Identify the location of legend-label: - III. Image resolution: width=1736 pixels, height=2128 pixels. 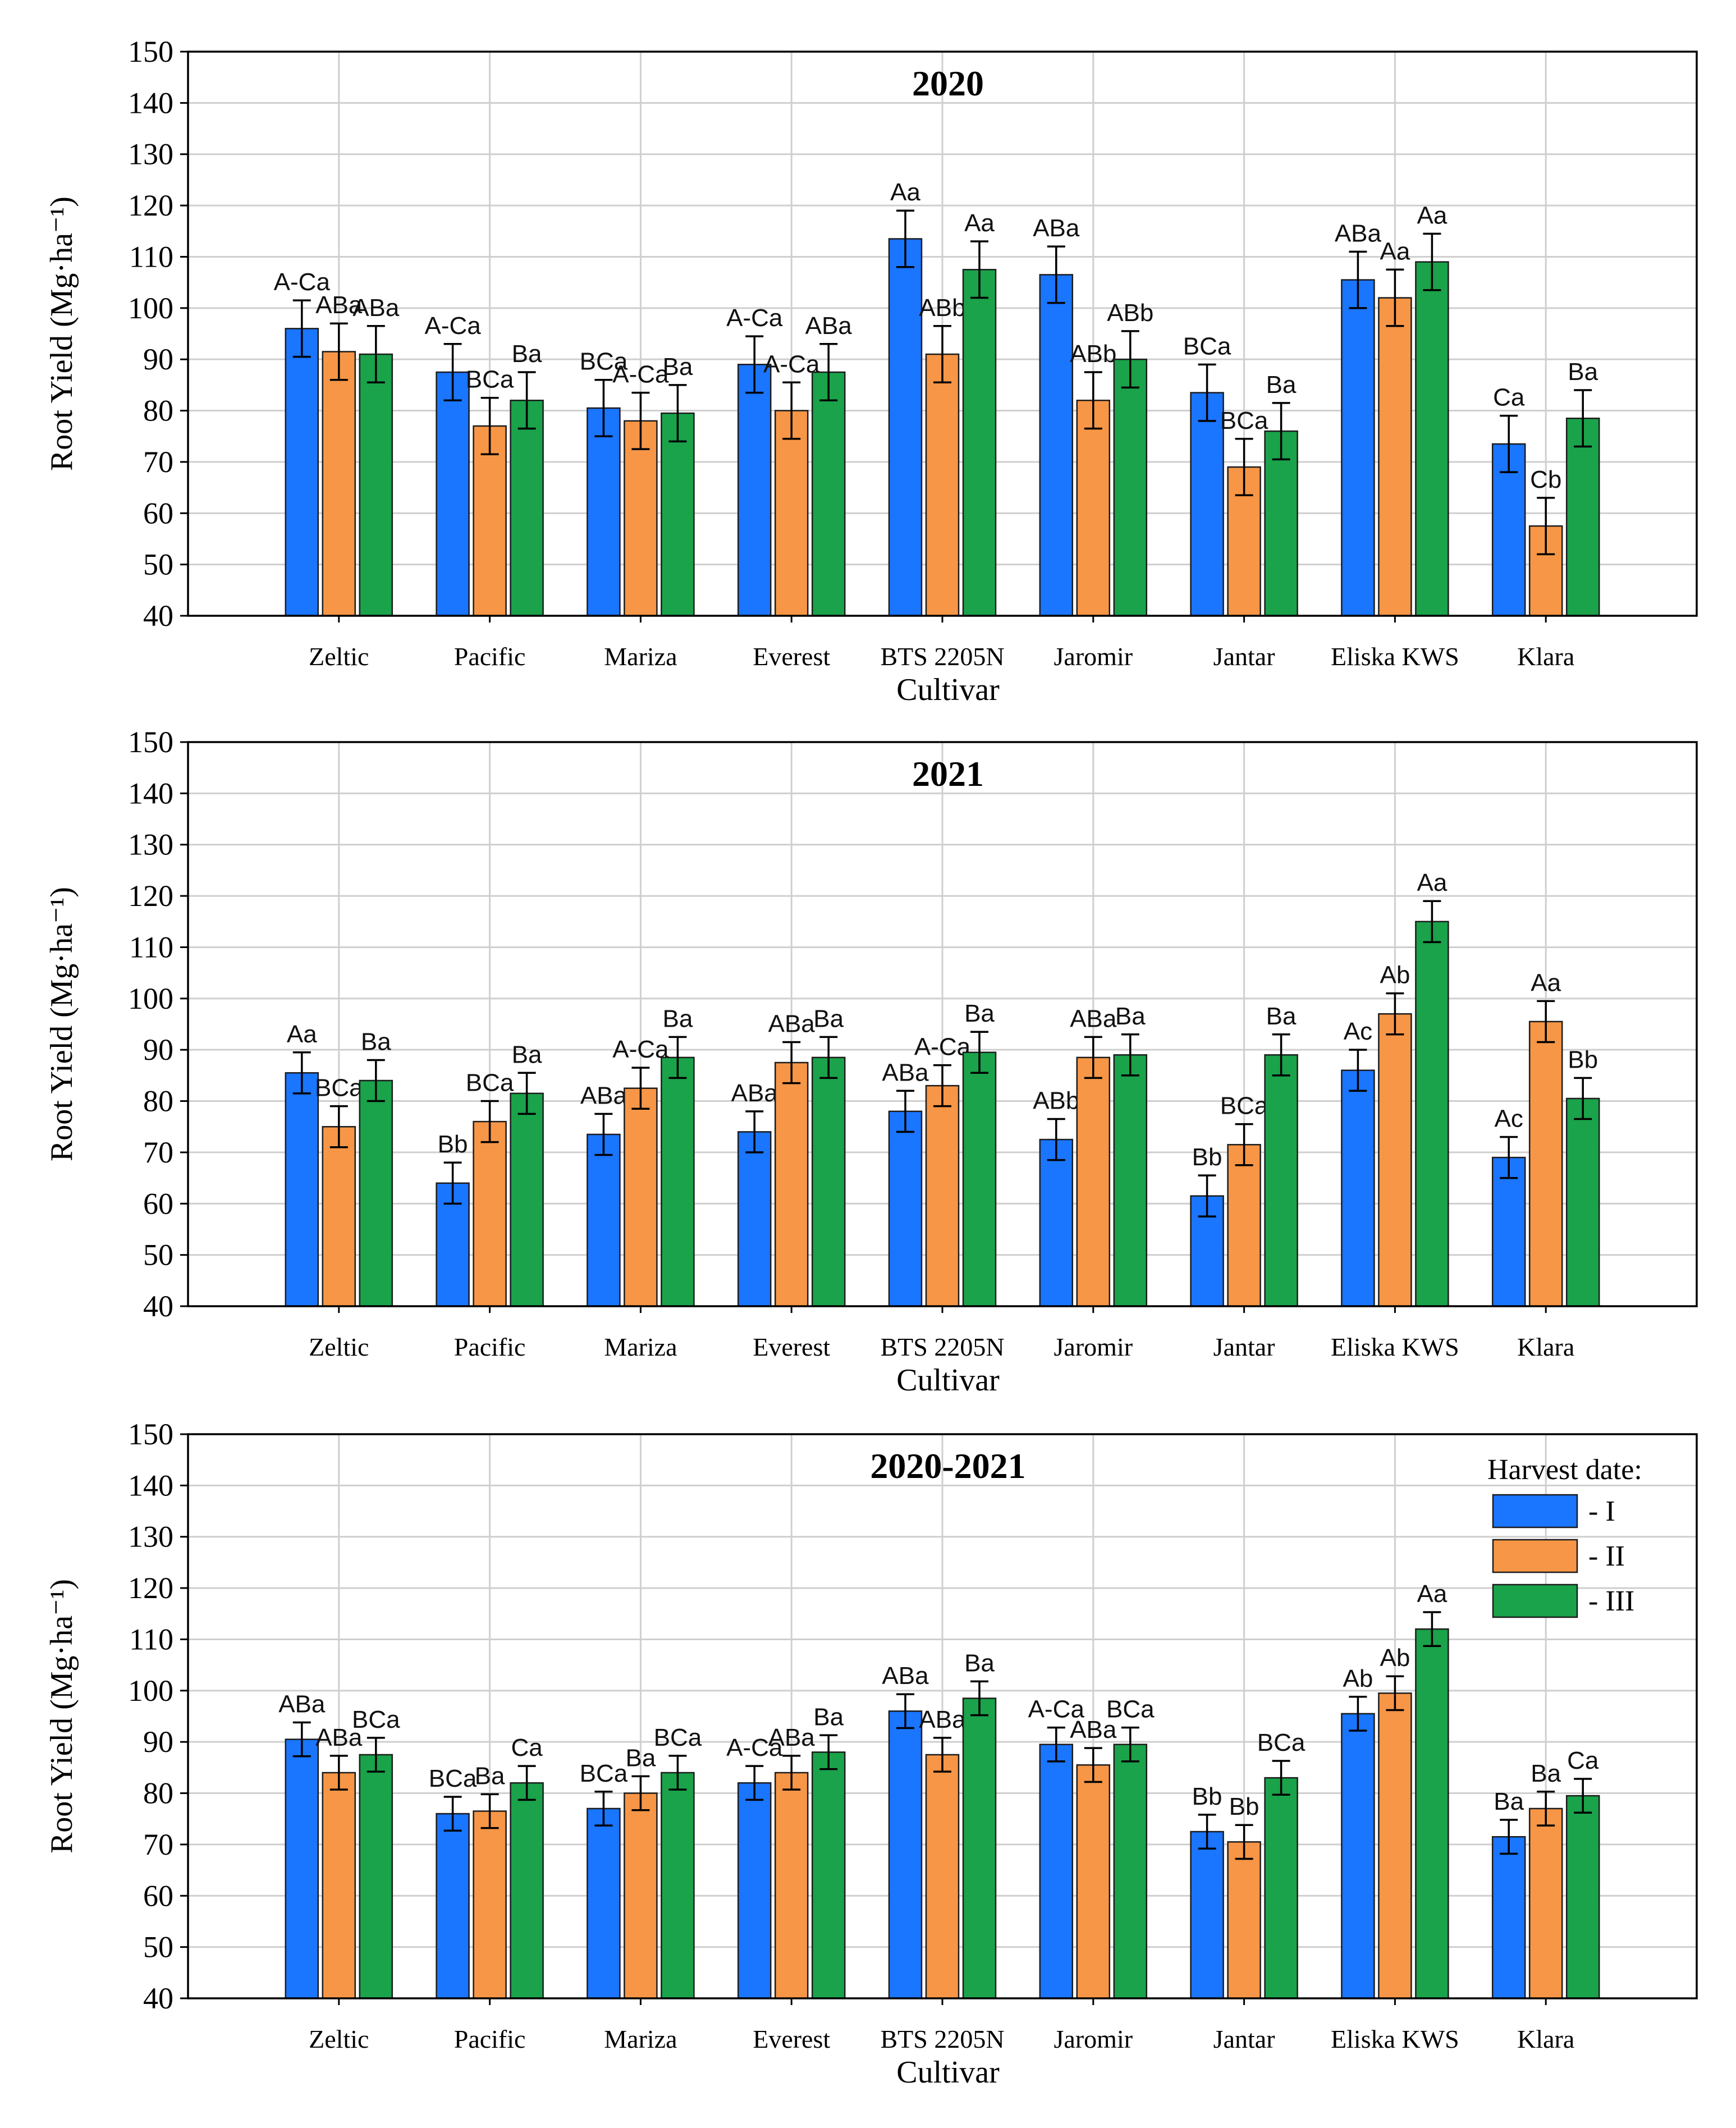
(1611, 1601).